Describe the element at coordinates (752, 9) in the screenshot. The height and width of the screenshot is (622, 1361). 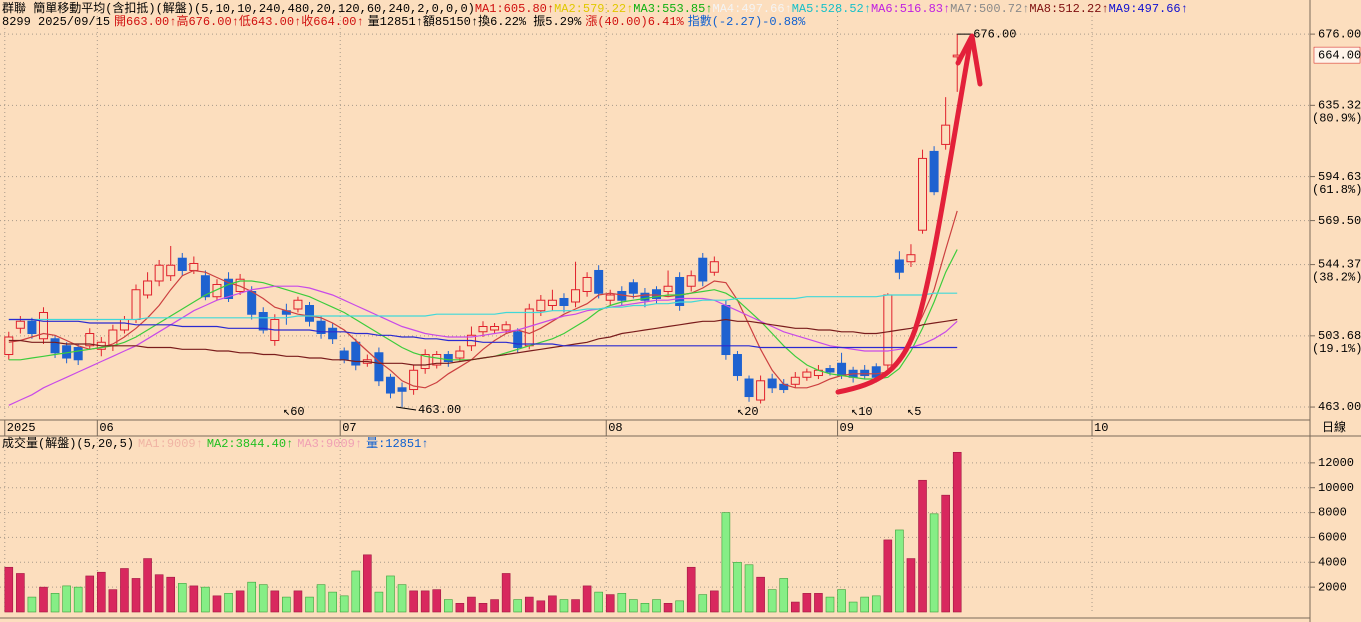
I see `header-segment: MA4:497.66↑` at that location.